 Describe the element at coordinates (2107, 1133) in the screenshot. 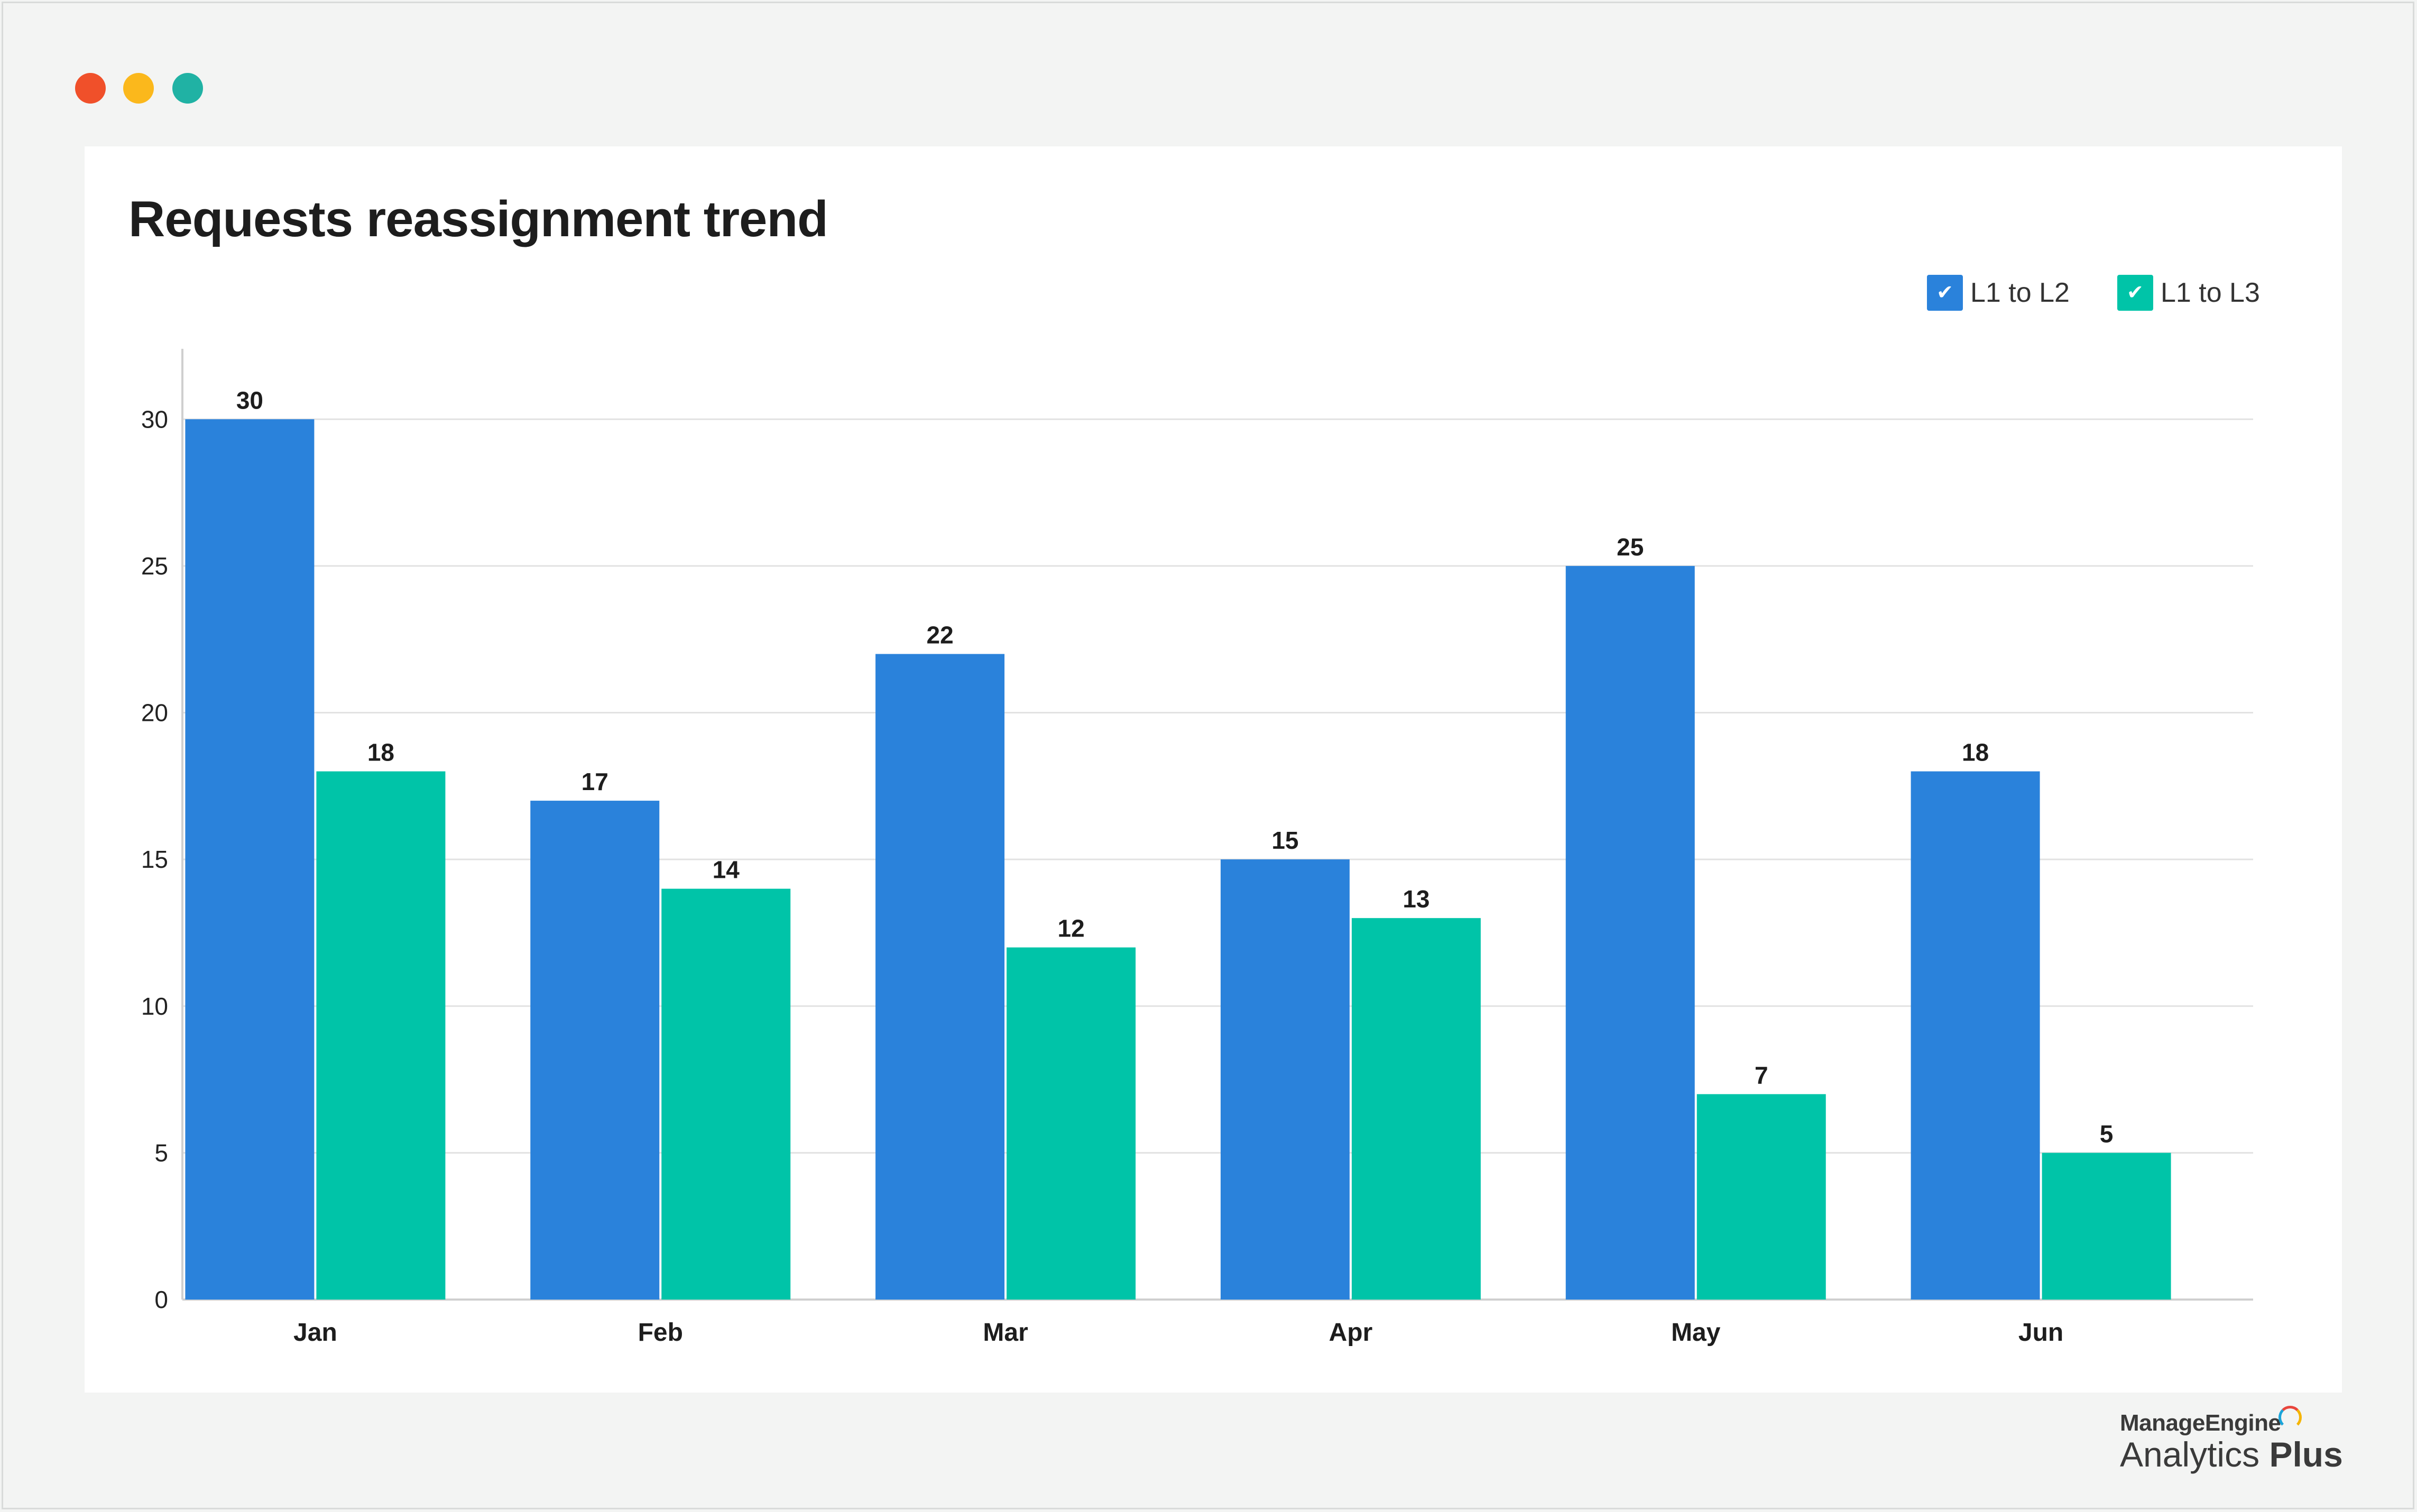

I see `data-label: 5` at that location.